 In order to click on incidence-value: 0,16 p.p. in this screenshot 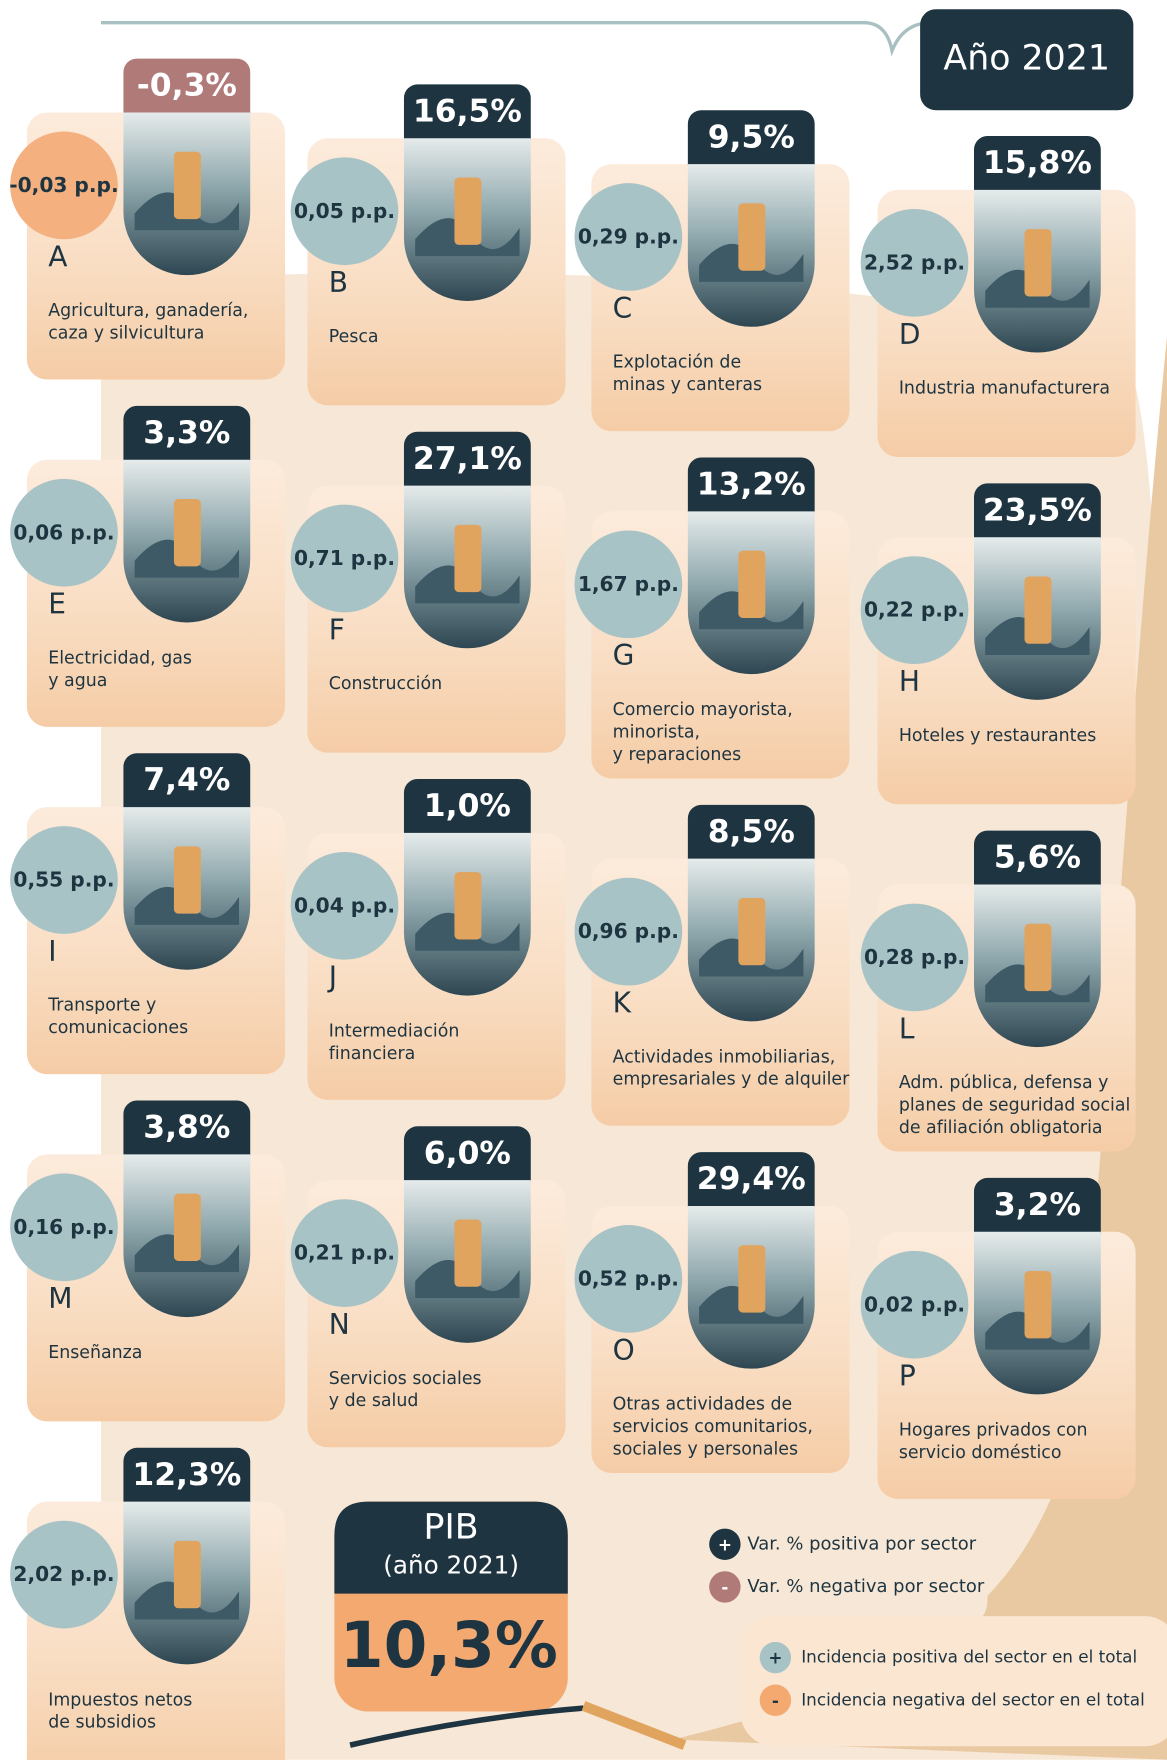, I will do `click(63, 1227)`.